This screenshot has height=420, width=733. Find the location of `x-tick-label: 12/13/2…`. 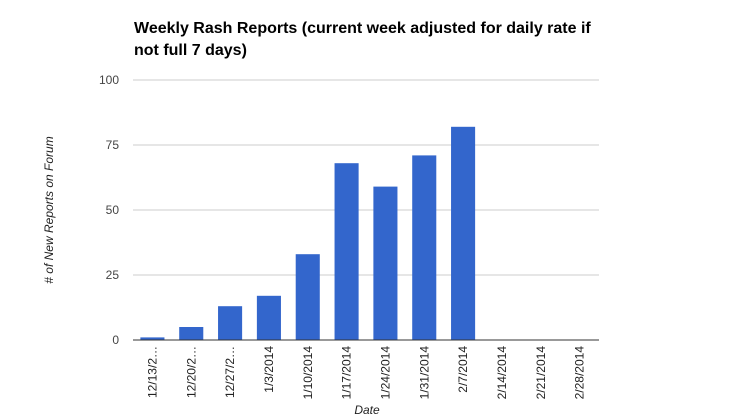

x-tick-label: 12/13/2… is located at coordinates (152, 372).